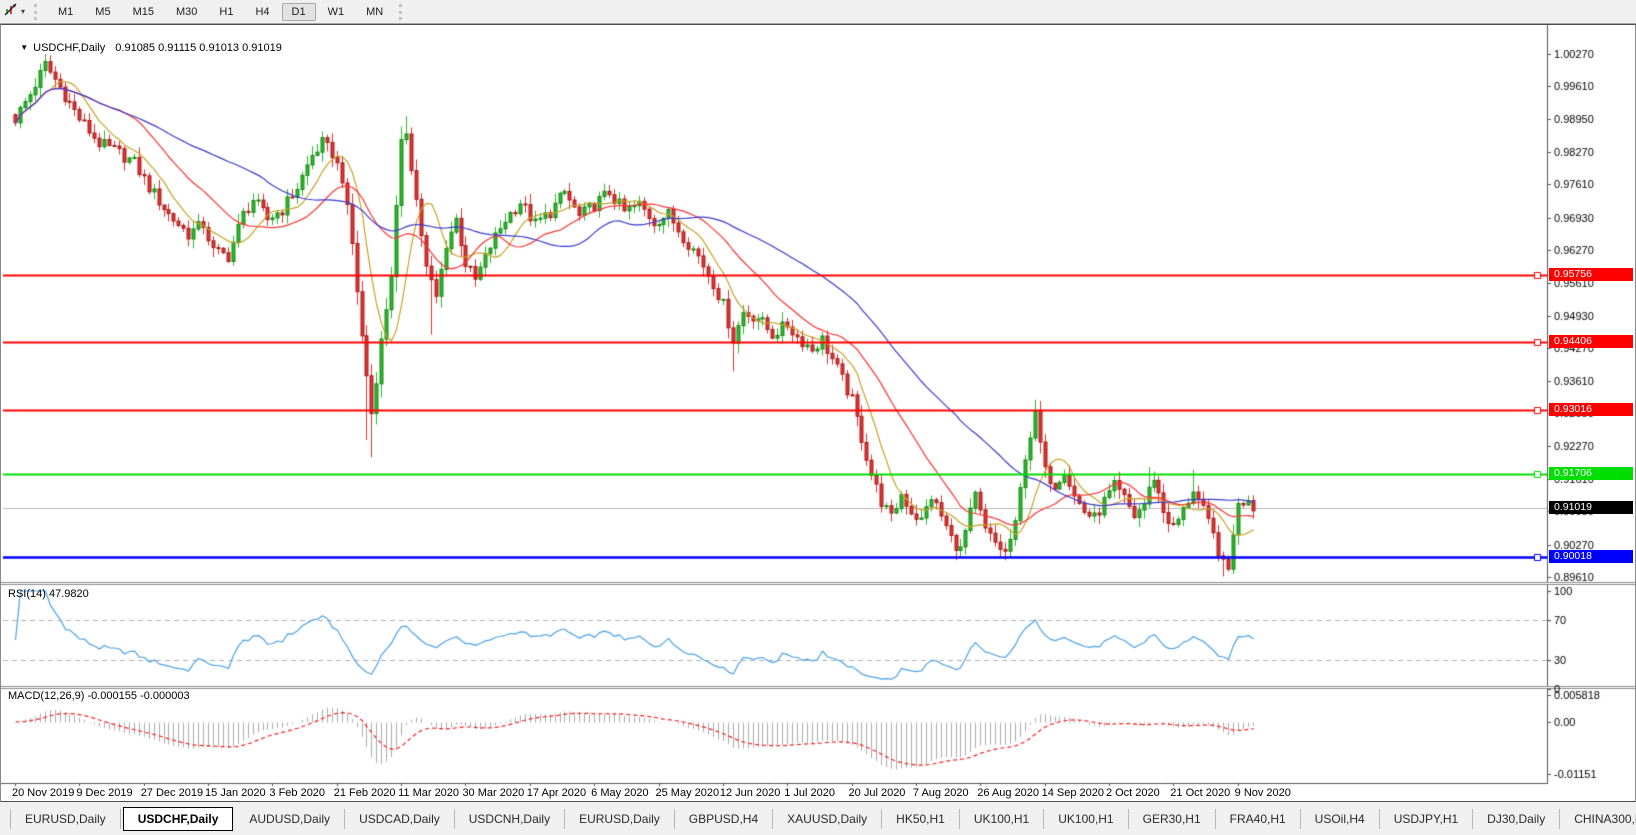 The height and width of the screenshot is (835, 1636). What do you see at coordinates (99, 696) in the screenshot?
I see `macd-label: MACD(12,26,9) -0.000155 -0.000003` at bounding box center [99, 696].